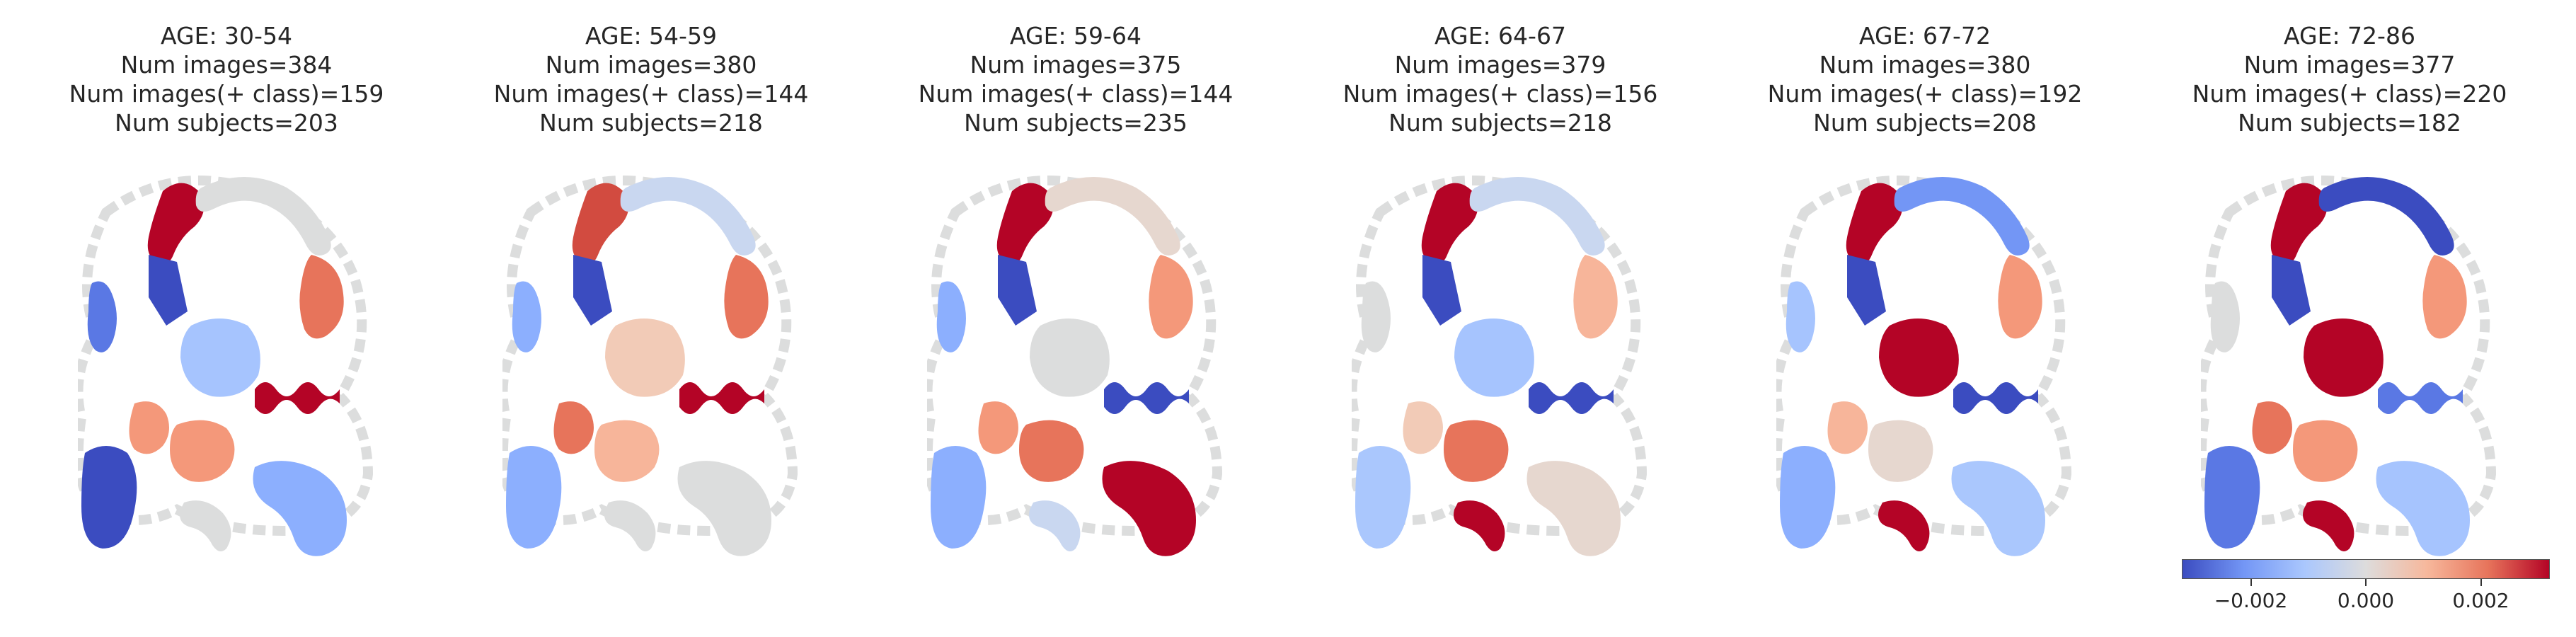 Image resolution: width=2576 pixels, height=637 pixels. Describe the element at coordinates (1500, 36) in the screenshot. I see `panel-age-title: AGE: 64-67` at that location.